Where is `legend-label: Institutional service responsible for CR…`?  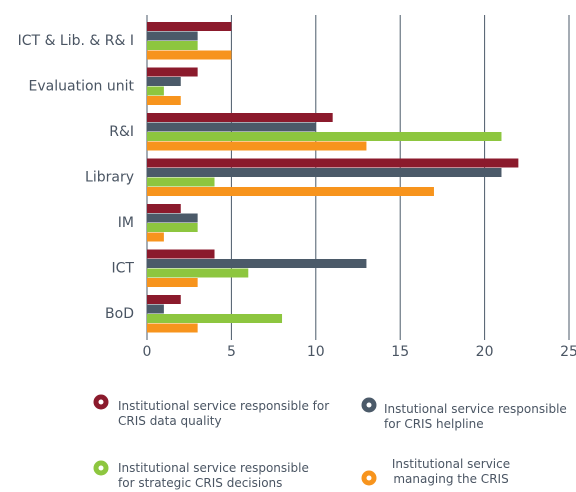 legend-label: Institutional service responsible for CR… is located at coordinates (224, 413).